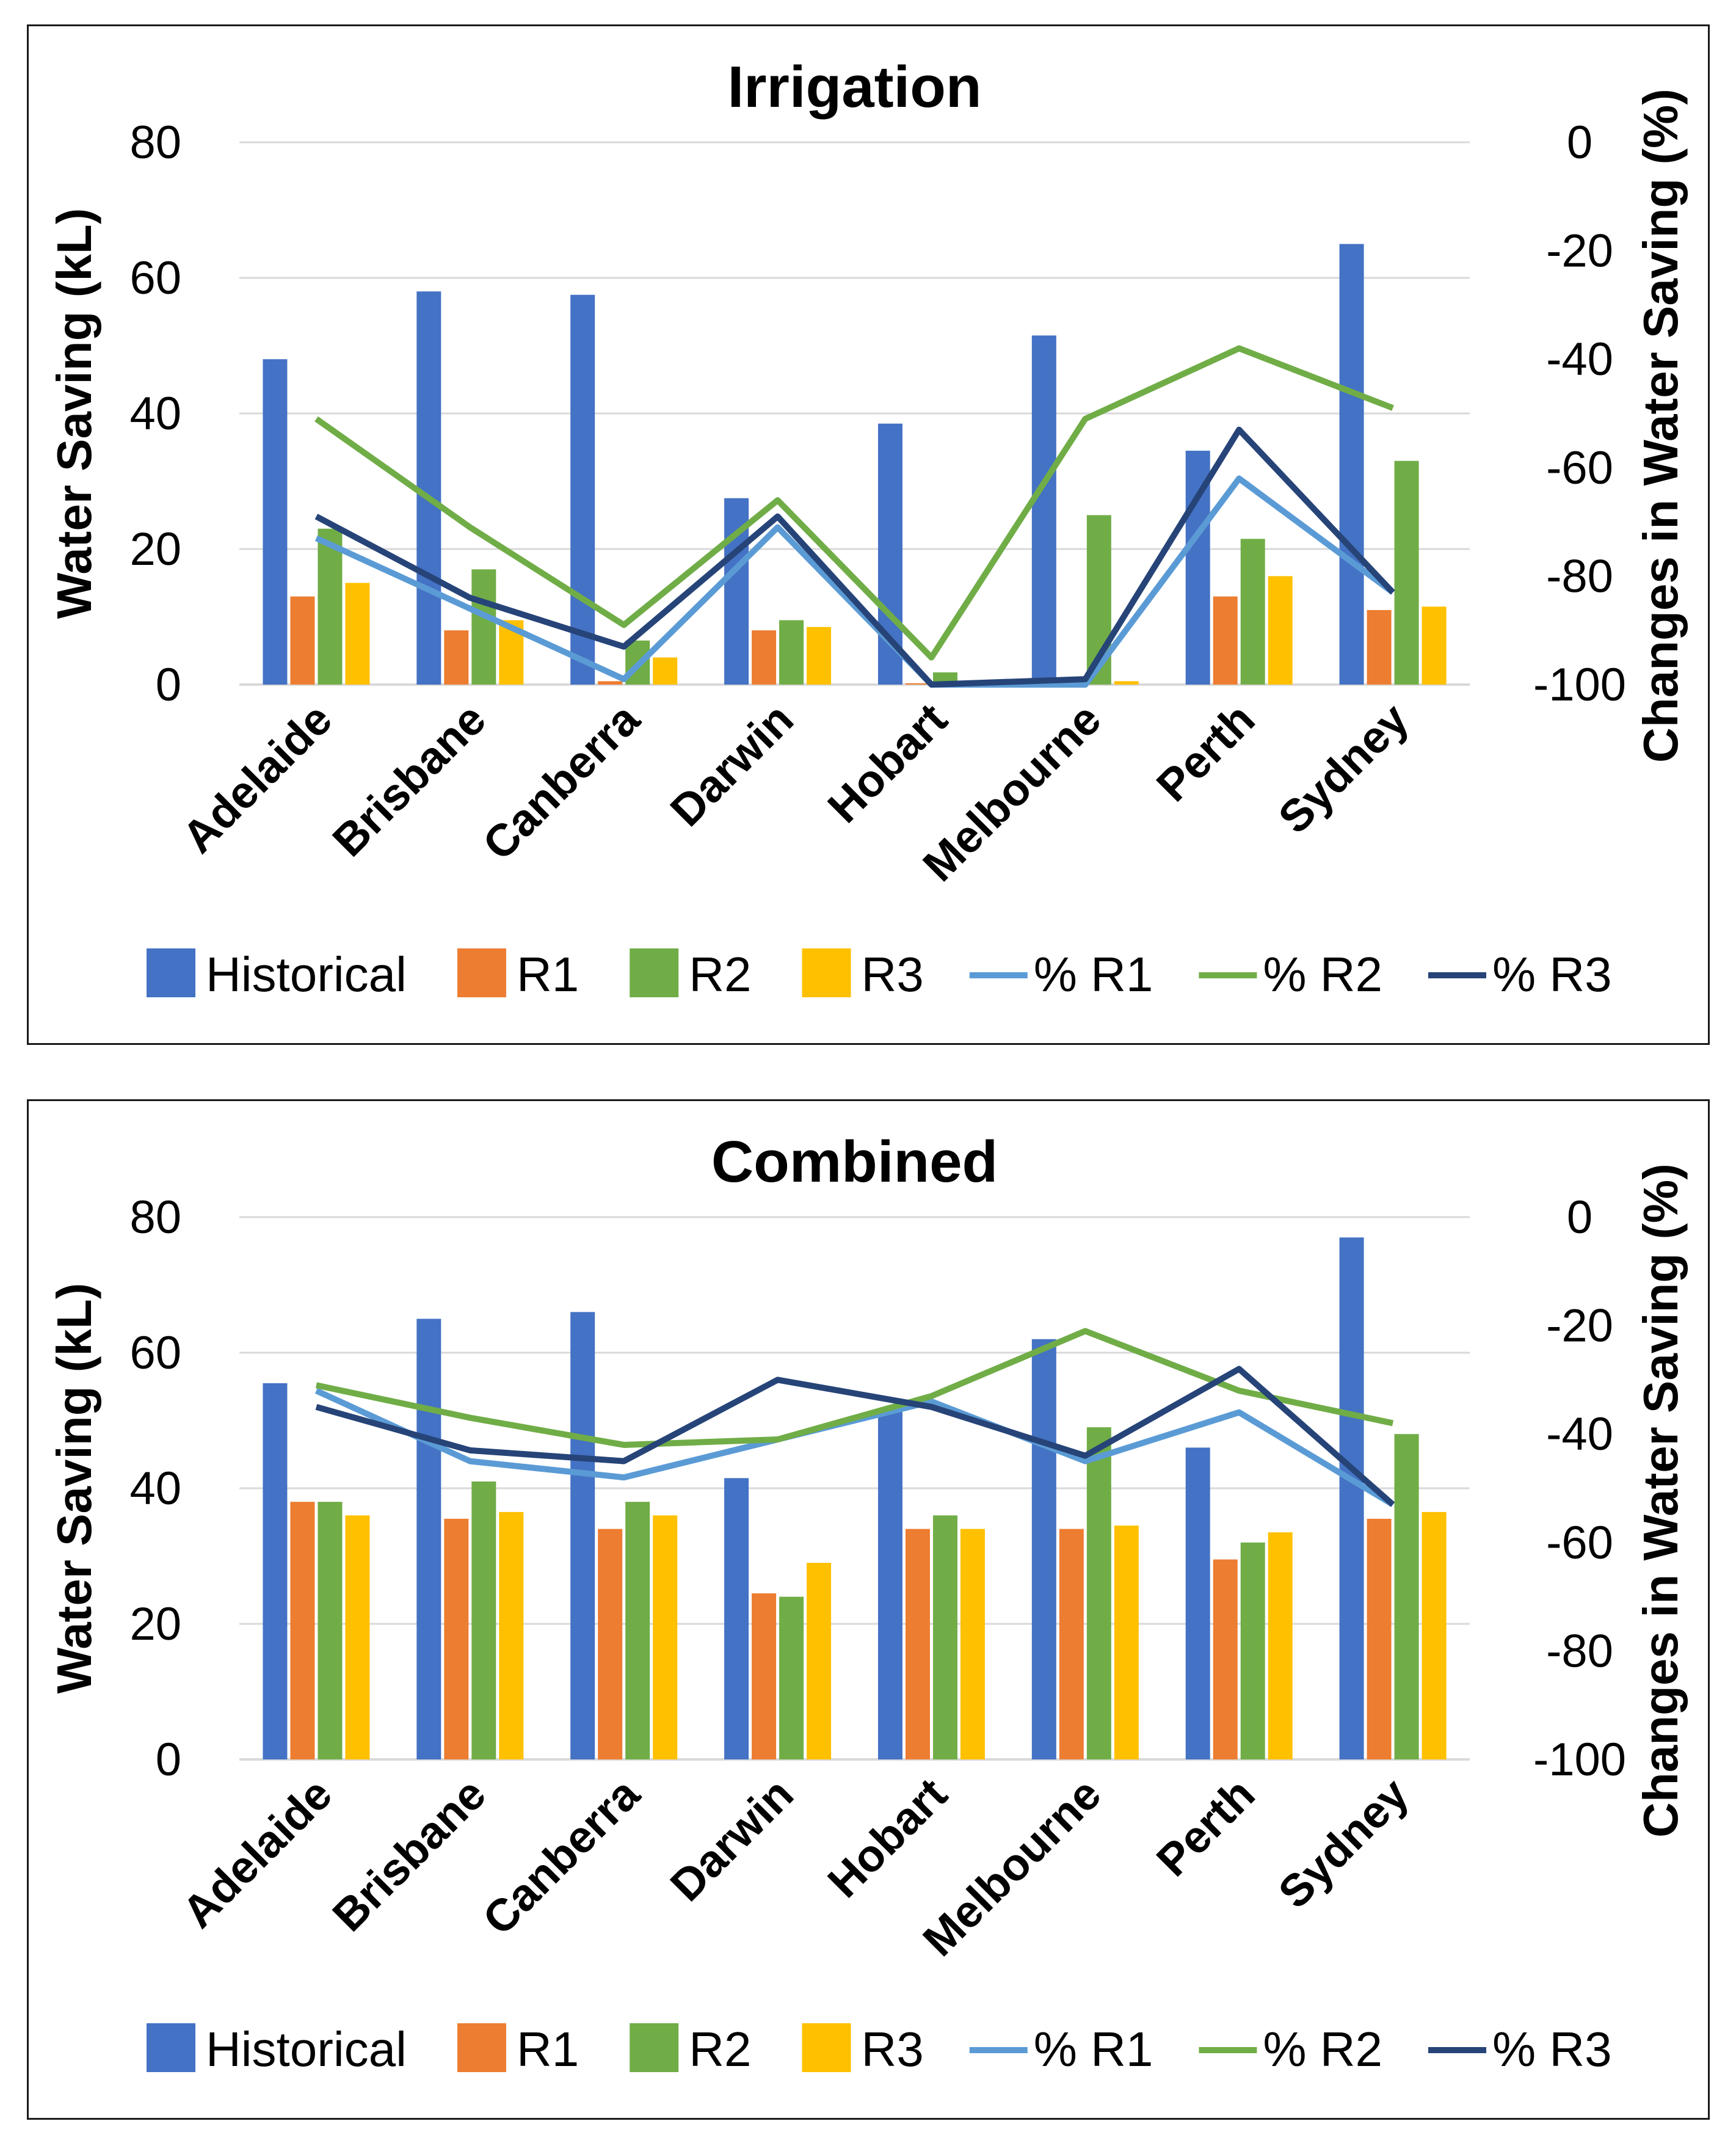 This screenshot has height=2146, width=1736. I want to click on chart2-legend-swatch-r2, so click(655, 2048).